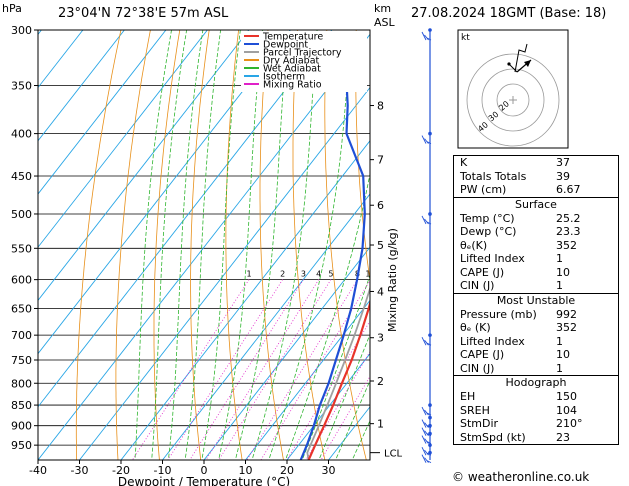  Describe the element at coordinates (563, 354) in the screenshot. I see `most-unstable-value: 10` at that location.